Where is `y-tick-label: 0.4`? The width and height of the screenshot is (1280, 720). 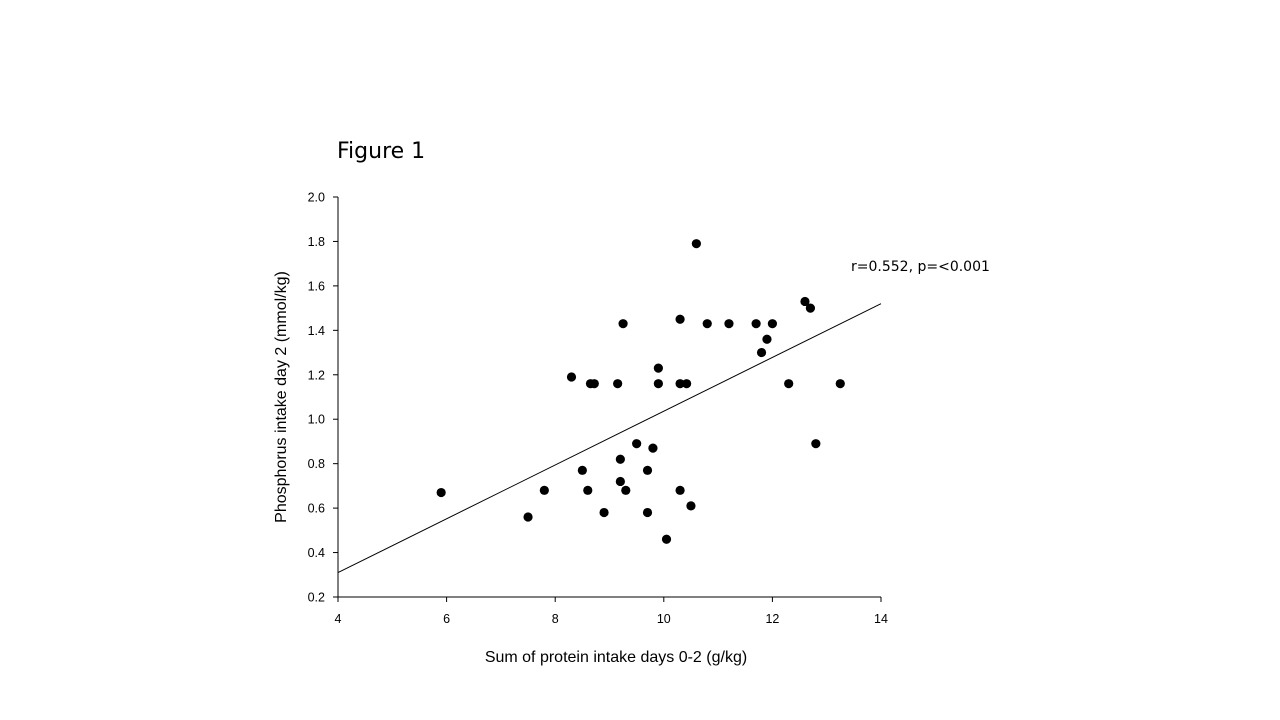 y-tick-label: 0.4 is located at coordinates (316, 553).